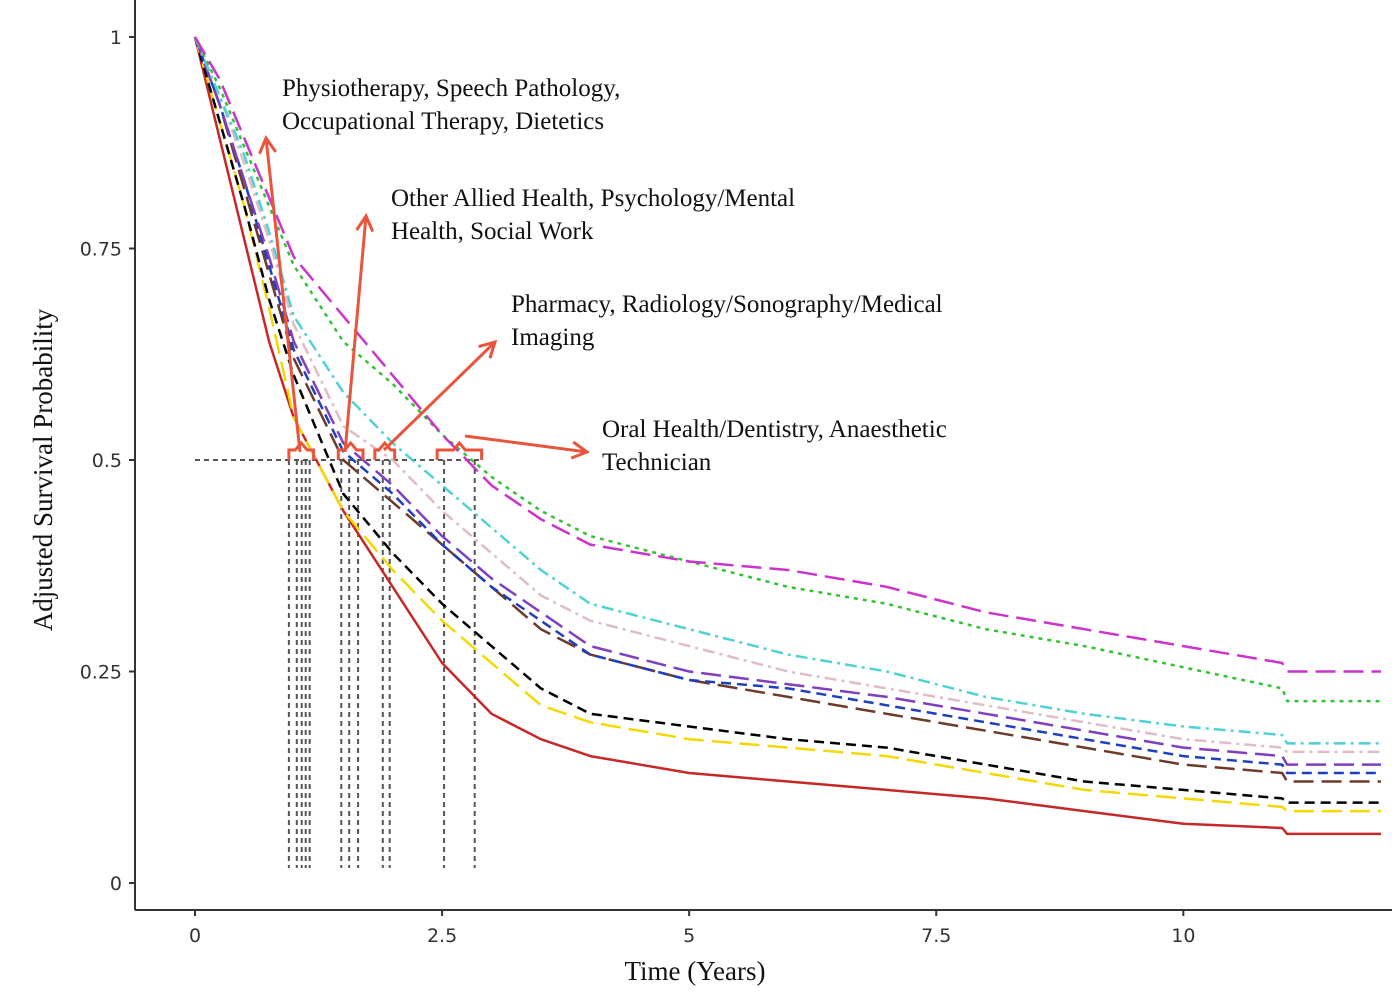 This screenshot has height=1001, width=1392. I want to click on annotation-arrow-1-shaft, so click(283, 295).